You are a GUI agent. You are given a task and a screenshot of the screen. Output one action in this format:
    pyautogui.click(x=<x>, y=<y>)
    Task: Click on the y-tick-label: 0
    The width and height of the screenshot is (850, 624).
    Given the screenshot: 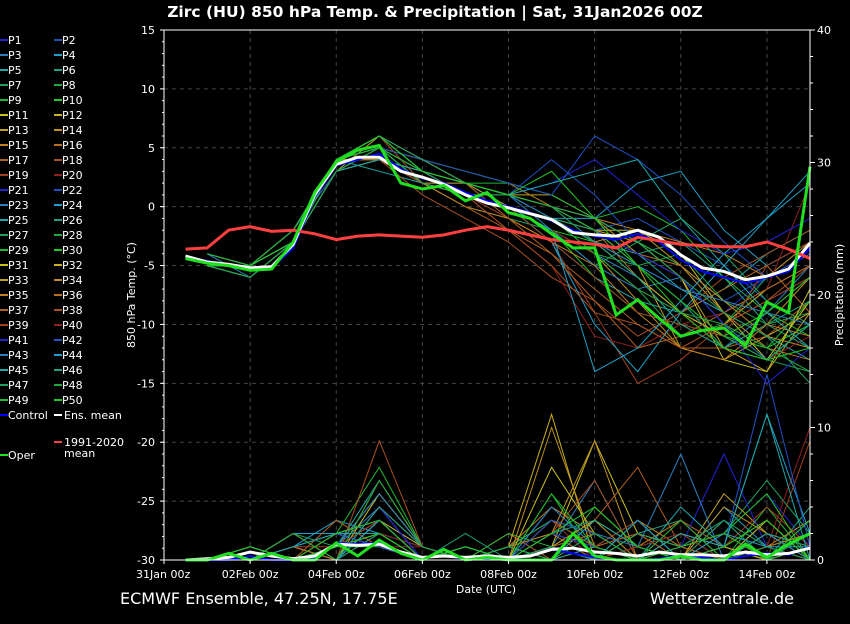 What is the action you would take?
    pyautogui.click(x=151, y=207)
    